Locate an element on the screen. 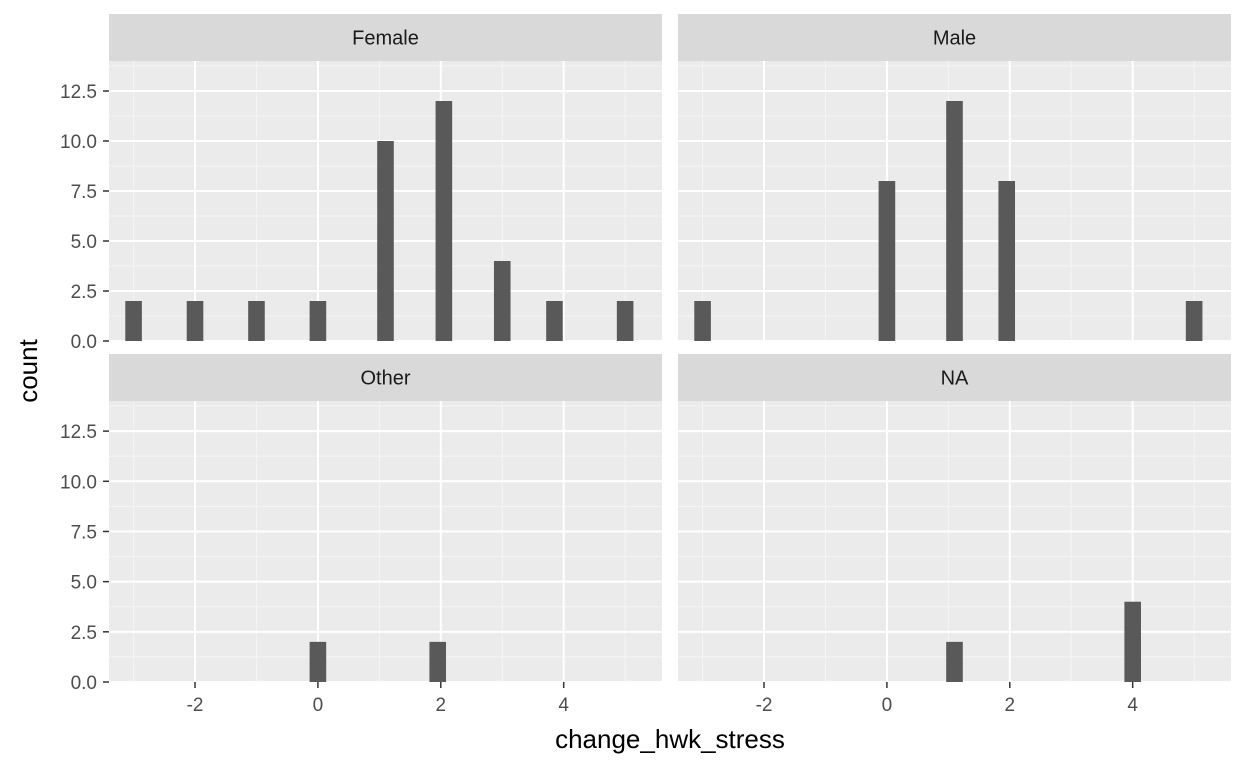 The width and height of the screenshot is (1248, 768). facet-label: Other is located at coordinates (385, 379).